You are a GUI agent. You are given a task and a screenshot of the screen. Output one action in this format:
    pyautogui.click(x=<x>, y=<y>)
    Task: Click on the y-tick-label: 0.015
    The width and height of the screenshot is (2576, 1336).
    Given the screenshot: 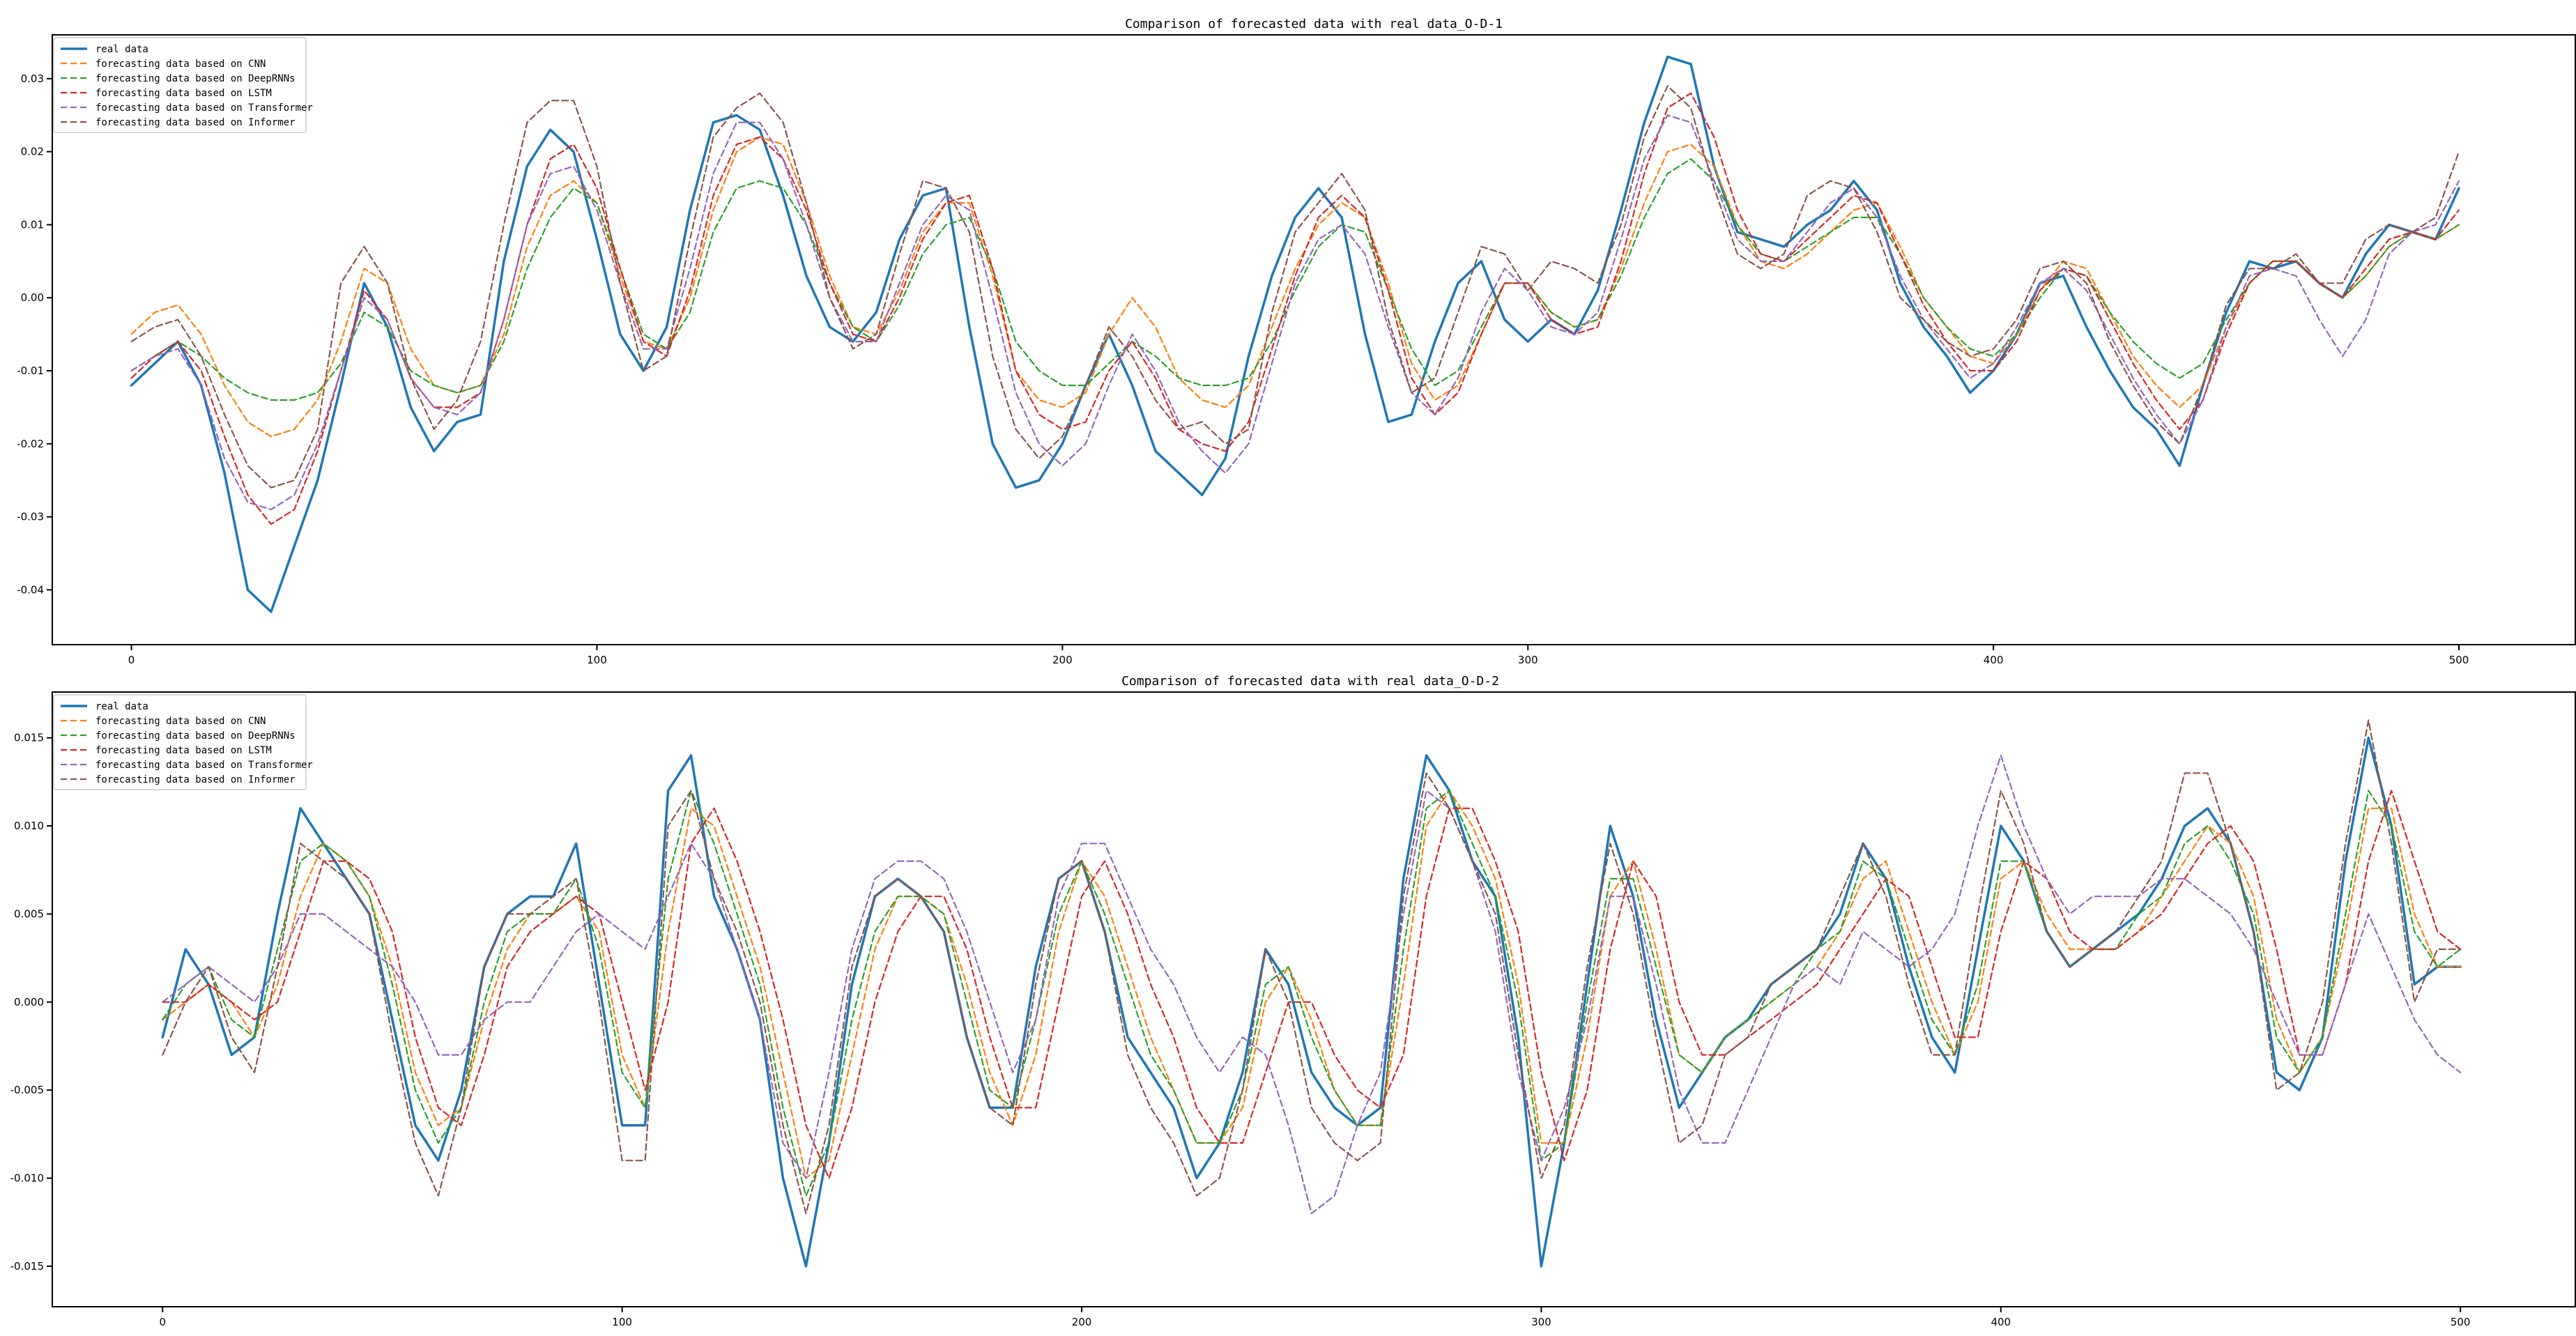 What is the action you would take?
    pyautogui.click(x=29, y=738)
    